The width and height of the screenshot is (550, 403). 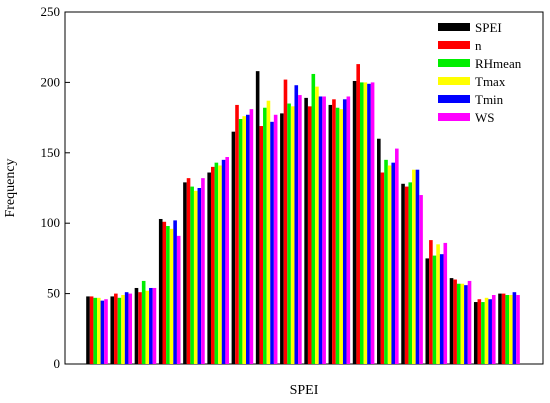 What do you see at coordinates (51, 81) in the screenshot?
I see `y-tick-label: 200` at bounding box center [51, 81].